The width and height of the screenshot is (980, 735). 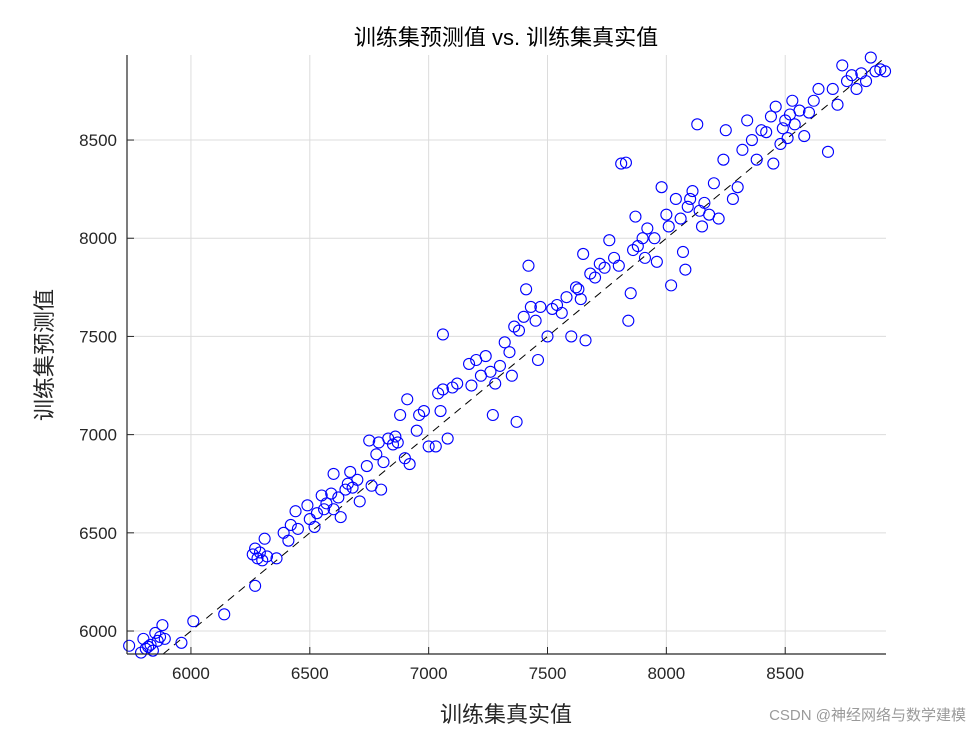 What do you see at coordinates (98, 336) in the screenshot?
I see `y-tick-label: 7500` at bounding box center [98, 336].